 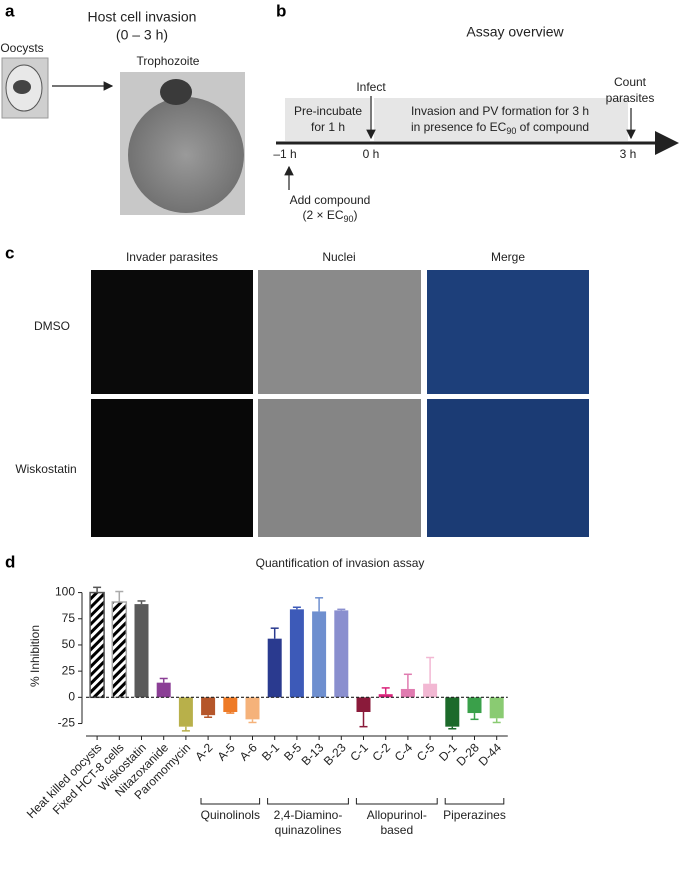 What do you see at coordinates (69, 644) in the screenshot?
I see `y-tick-label: 50` at bounding box center [69, 644].